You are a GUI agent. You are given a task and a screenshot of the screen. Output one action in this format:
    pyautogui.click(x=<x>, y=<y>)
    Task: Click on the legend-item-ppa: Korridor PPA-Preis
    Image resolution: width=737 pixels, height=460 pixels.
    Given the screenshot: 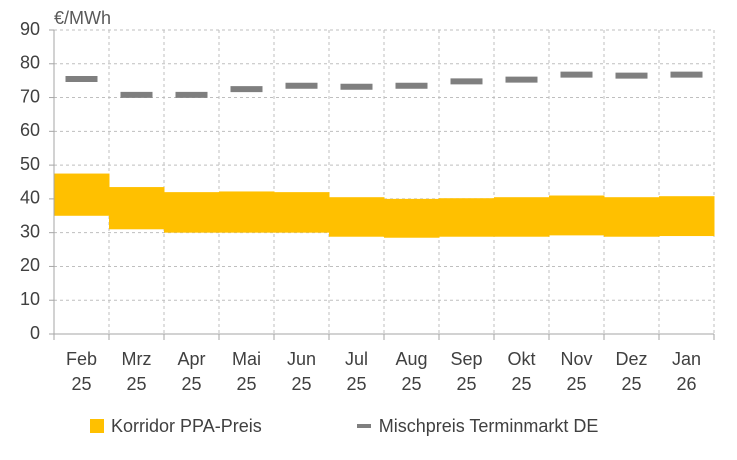 What is the action you would take?
    pyautogui.click(x=176, y=426)
    